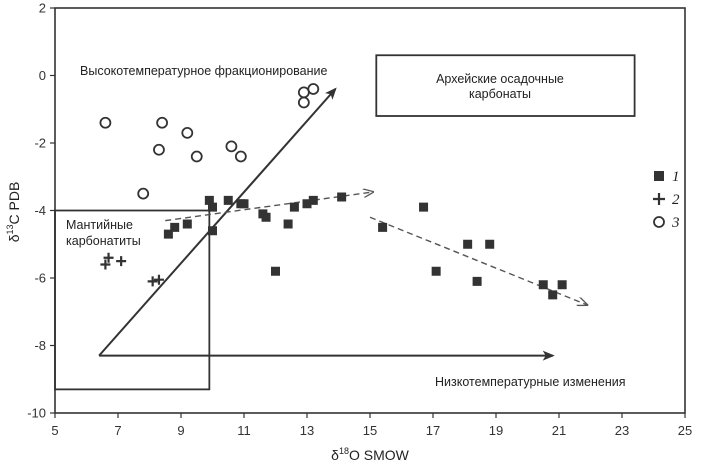  Describe the element at coordinates (685, 430) in the screenshot. I see `x-tick-label: 25` at that location.